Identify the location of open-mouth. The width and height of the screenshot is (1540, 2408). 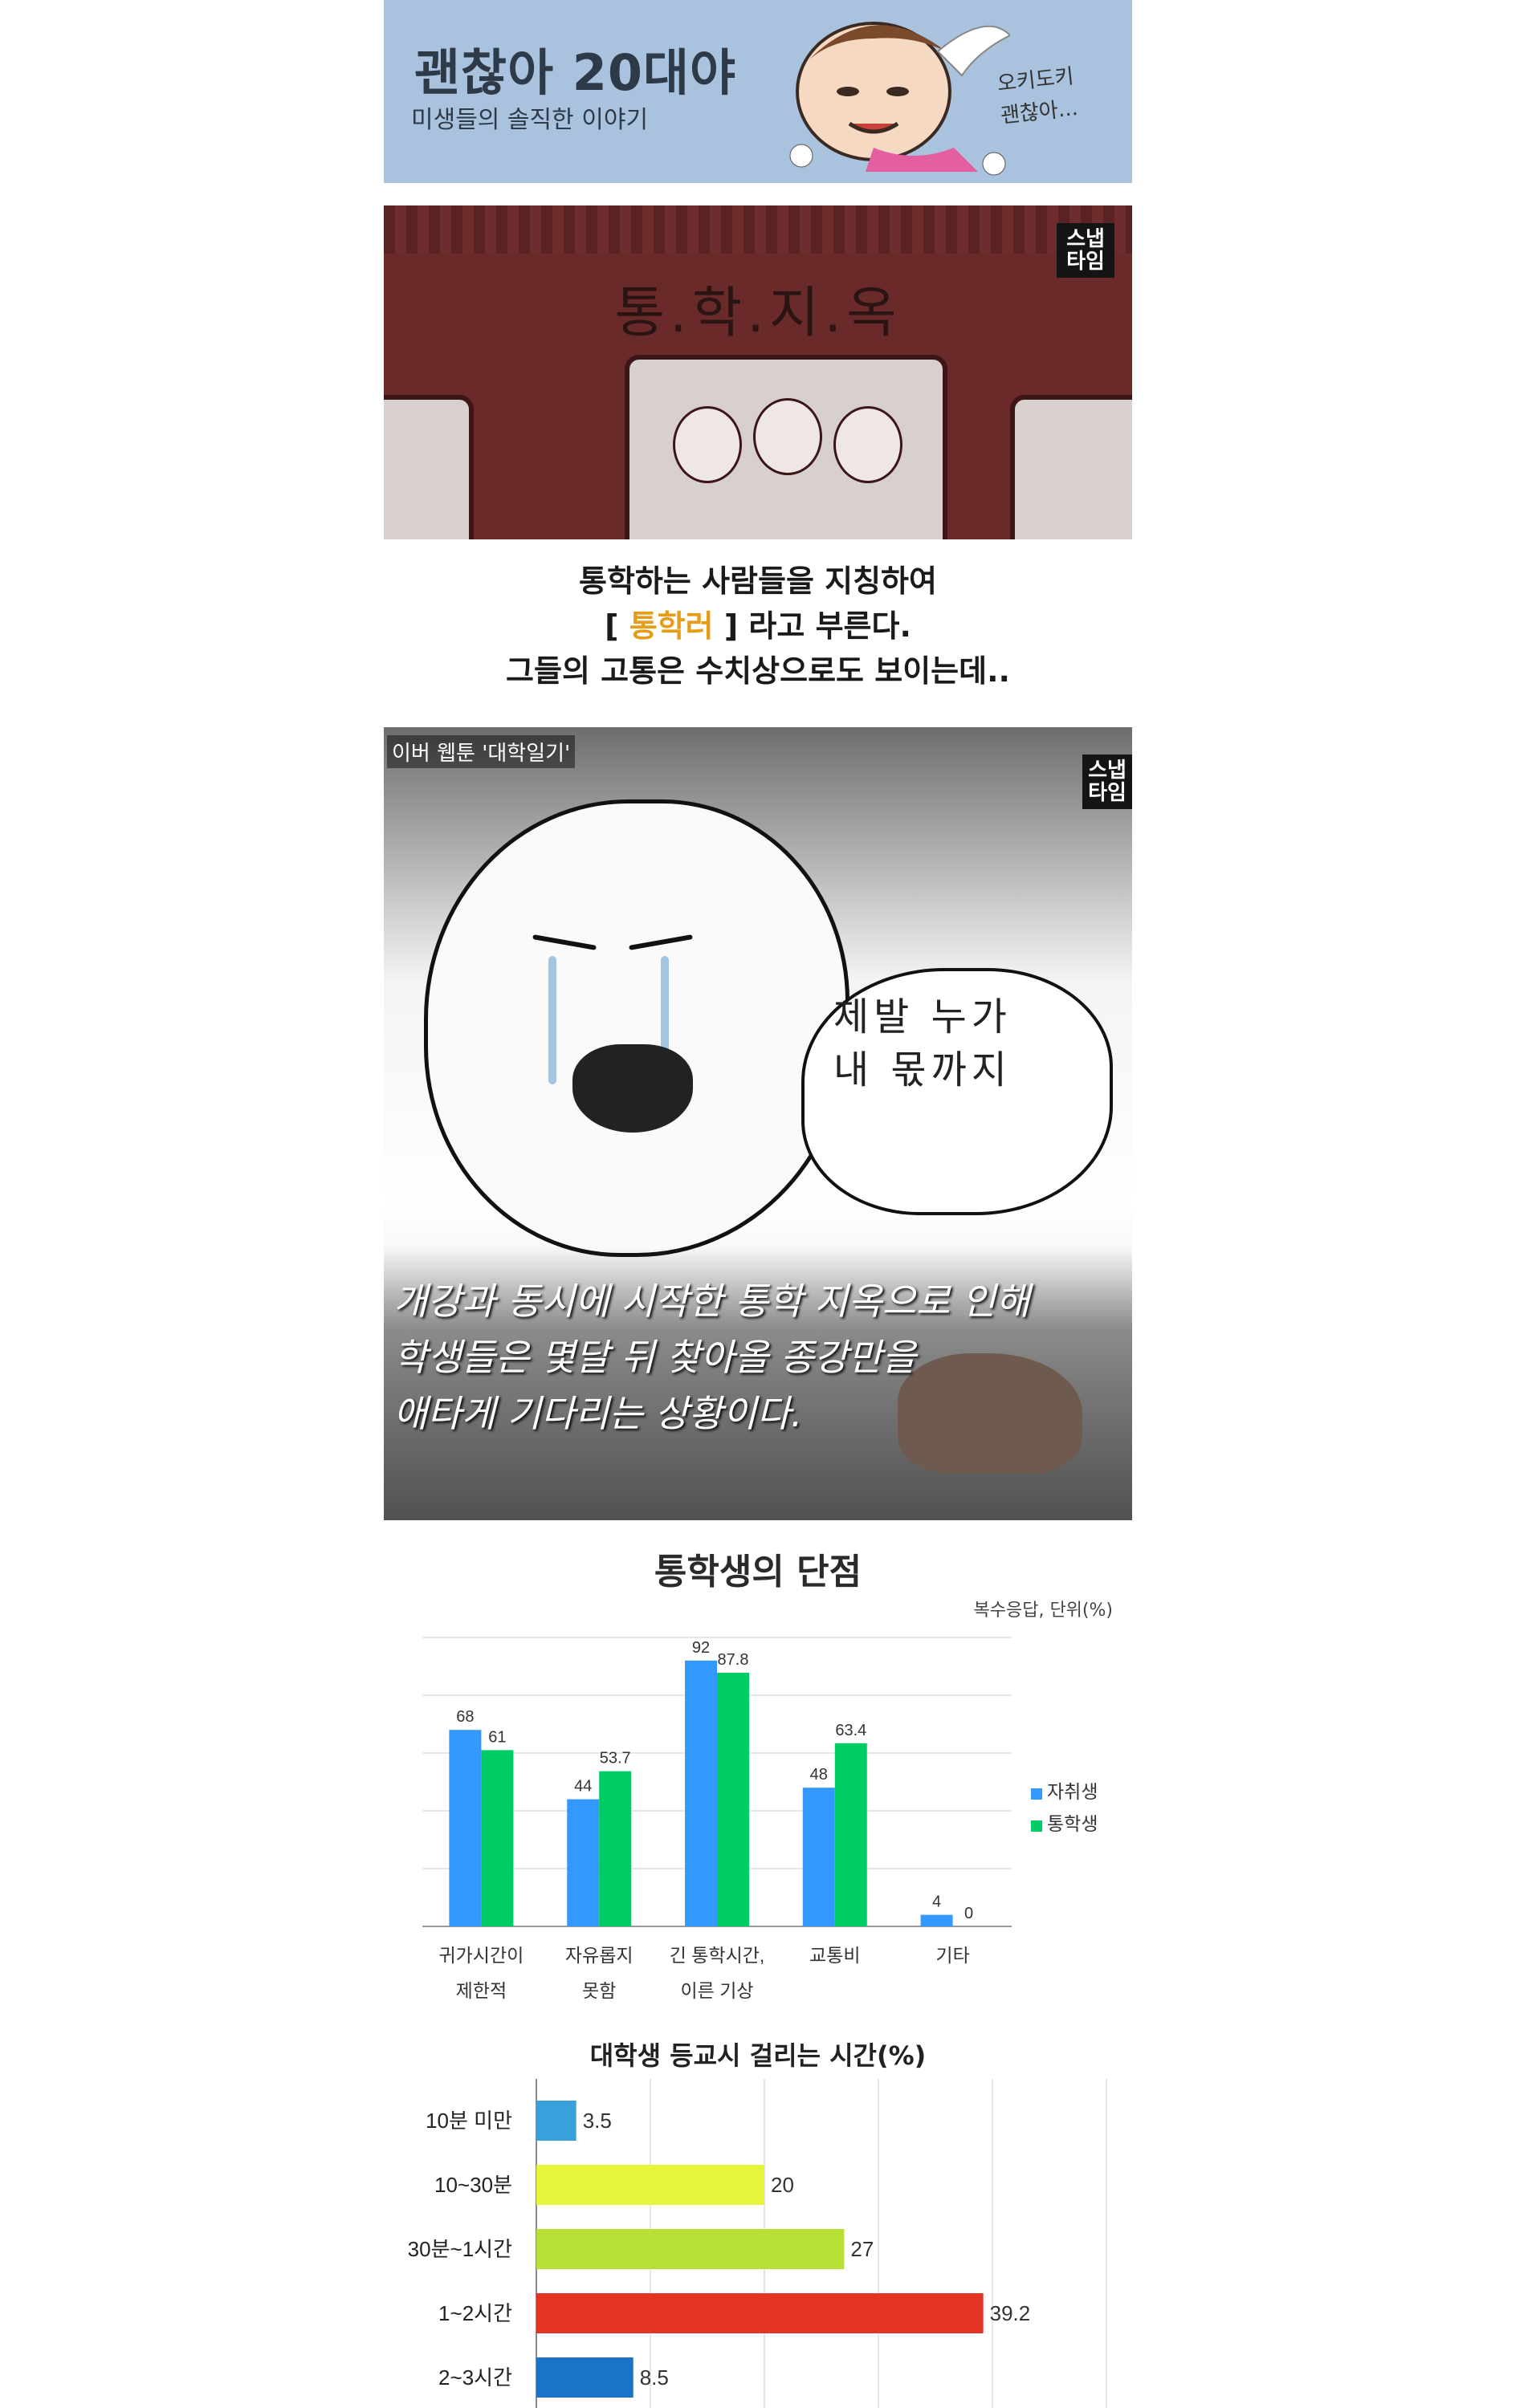
(632, 1088).